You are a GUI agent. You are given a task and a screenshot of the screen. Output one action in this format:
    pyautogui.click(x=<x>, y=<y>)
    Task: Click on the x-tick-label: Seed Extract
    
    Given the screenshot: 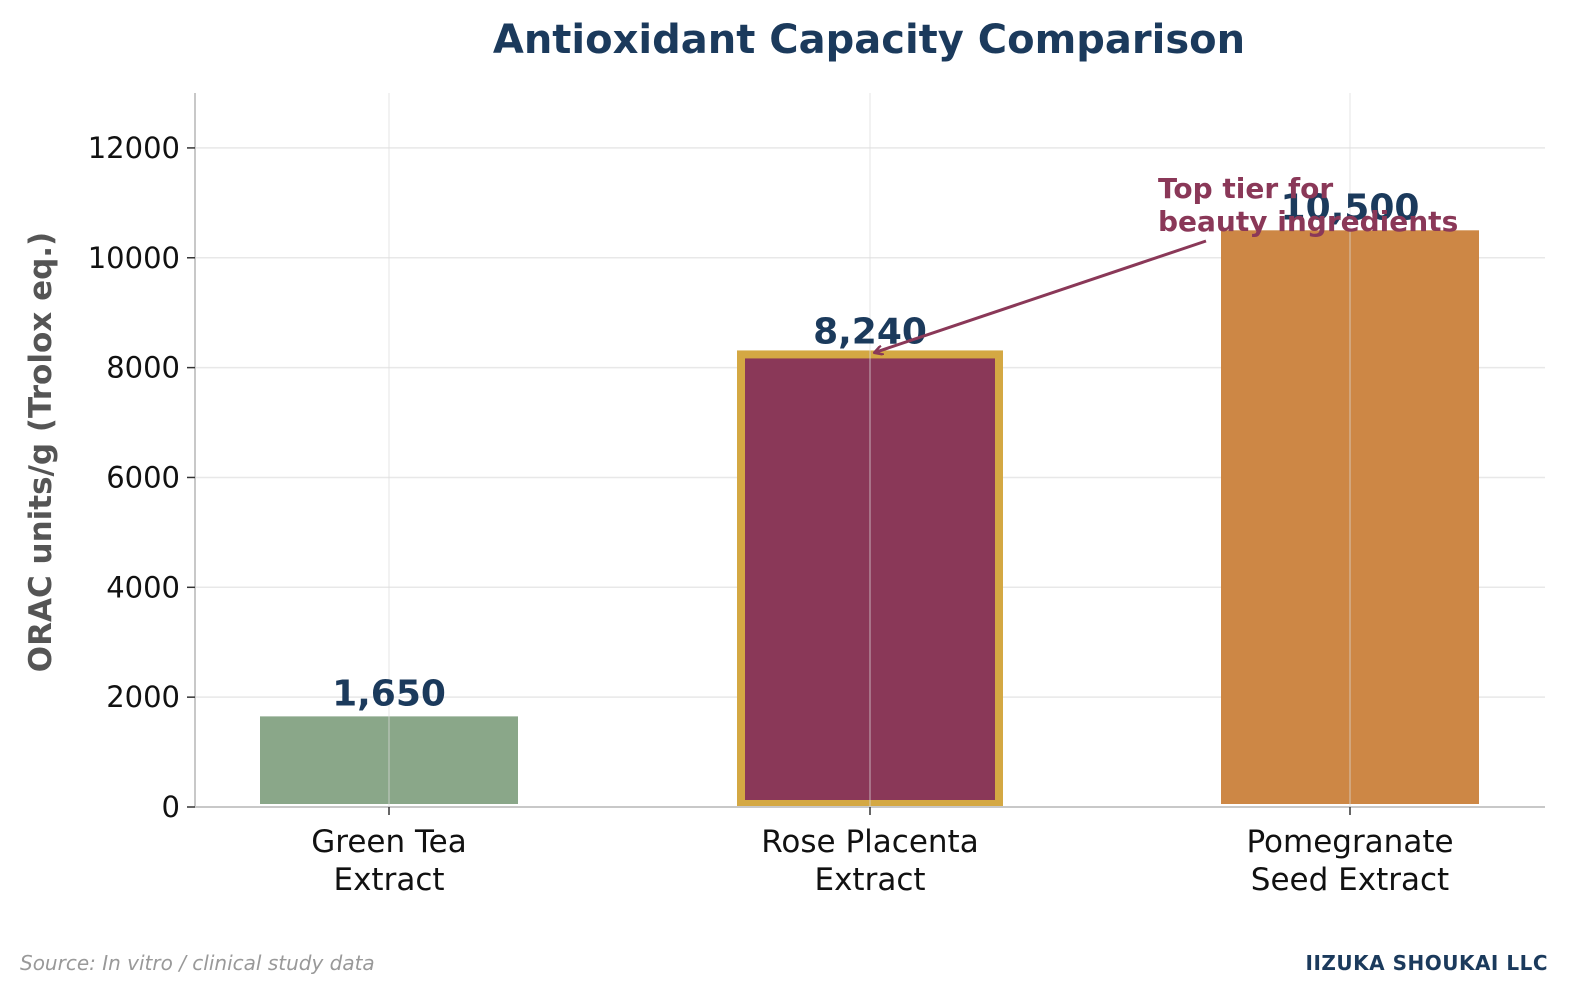 What is the action you would take?
    pyautogui.click(x=1350, y=880)
    